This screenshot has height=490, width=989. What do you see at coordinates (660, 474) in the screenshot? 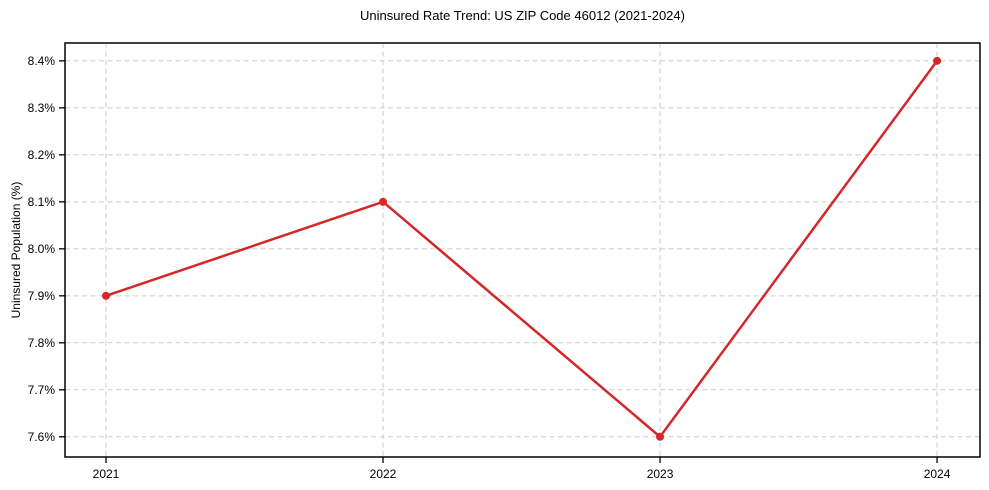
I see `x-tick-label: 2023` at bounding box center [660, 474].